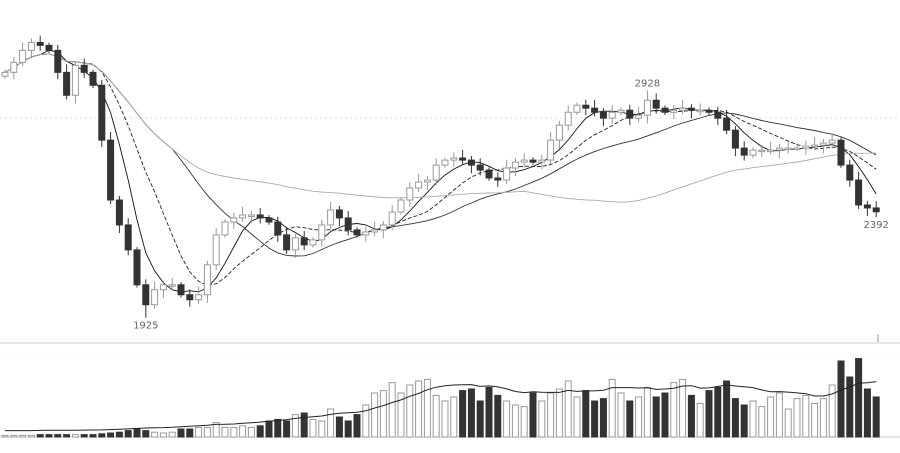 This screenshot has width=900, height=453. I want to click on volume-ma-line, so click(441, 406).